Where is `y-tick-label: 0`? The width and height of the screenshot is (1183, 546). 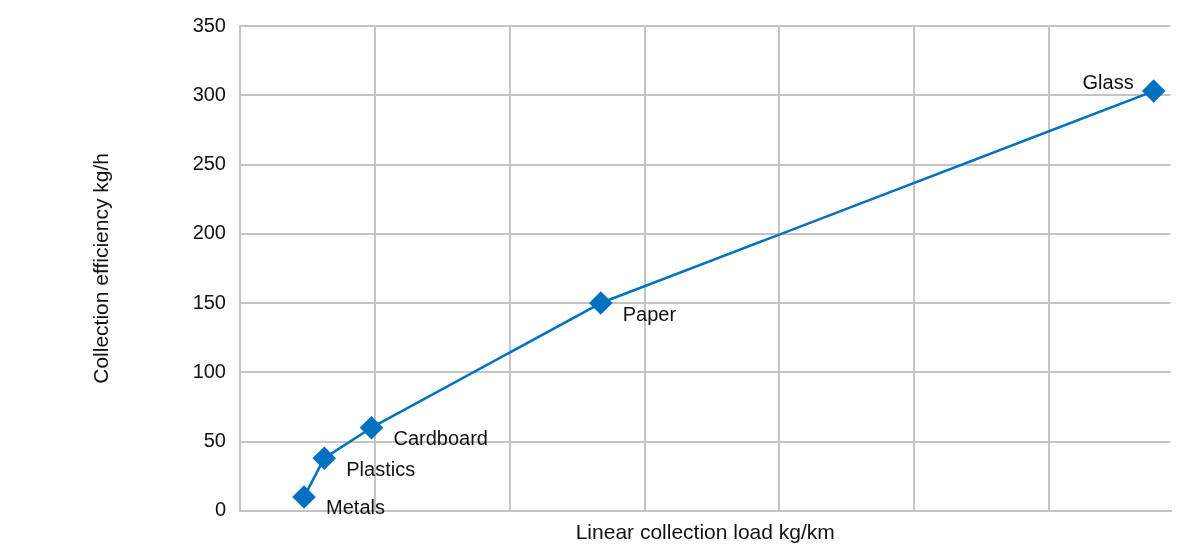 y-tick-label: 0 is located at coordinates (220, 509).